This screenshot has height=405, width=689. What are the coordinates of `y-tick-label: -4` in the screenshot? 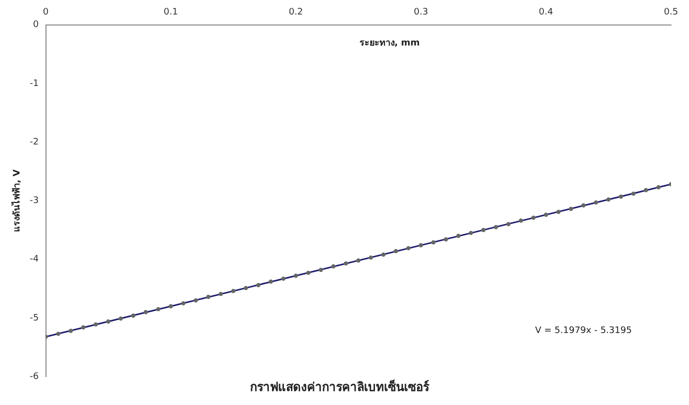 It's located at (35, 259).